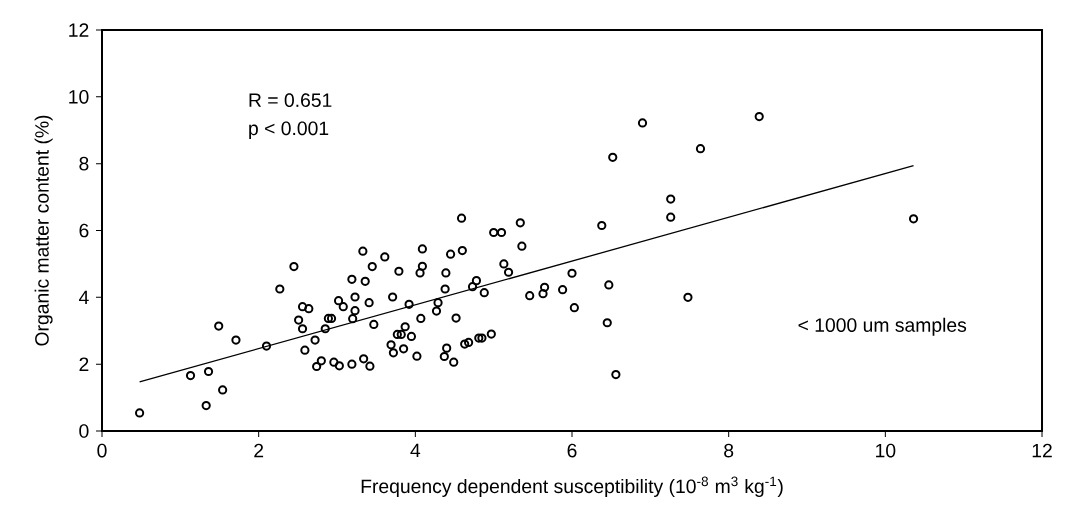 This screenshot has height=532, width=1067. I want to click on y-axis-title: Organic matter content (%), so click(43, 230).